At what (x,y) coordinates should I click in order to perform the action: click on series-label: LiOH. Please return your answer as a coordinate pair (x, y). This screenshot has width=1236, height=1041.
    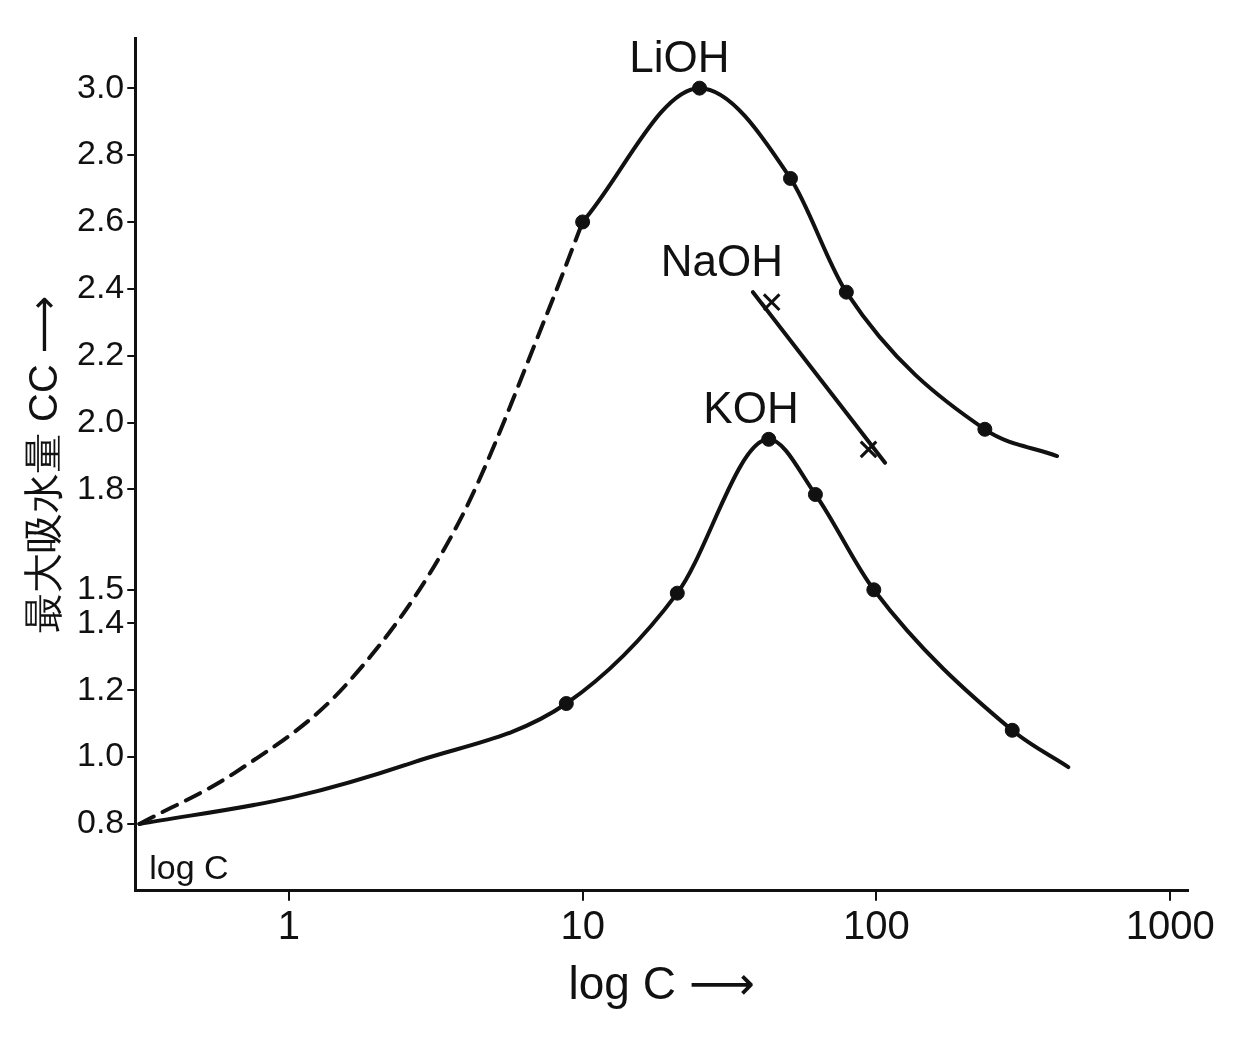
    Looking at the image, I should click on (679, 57).